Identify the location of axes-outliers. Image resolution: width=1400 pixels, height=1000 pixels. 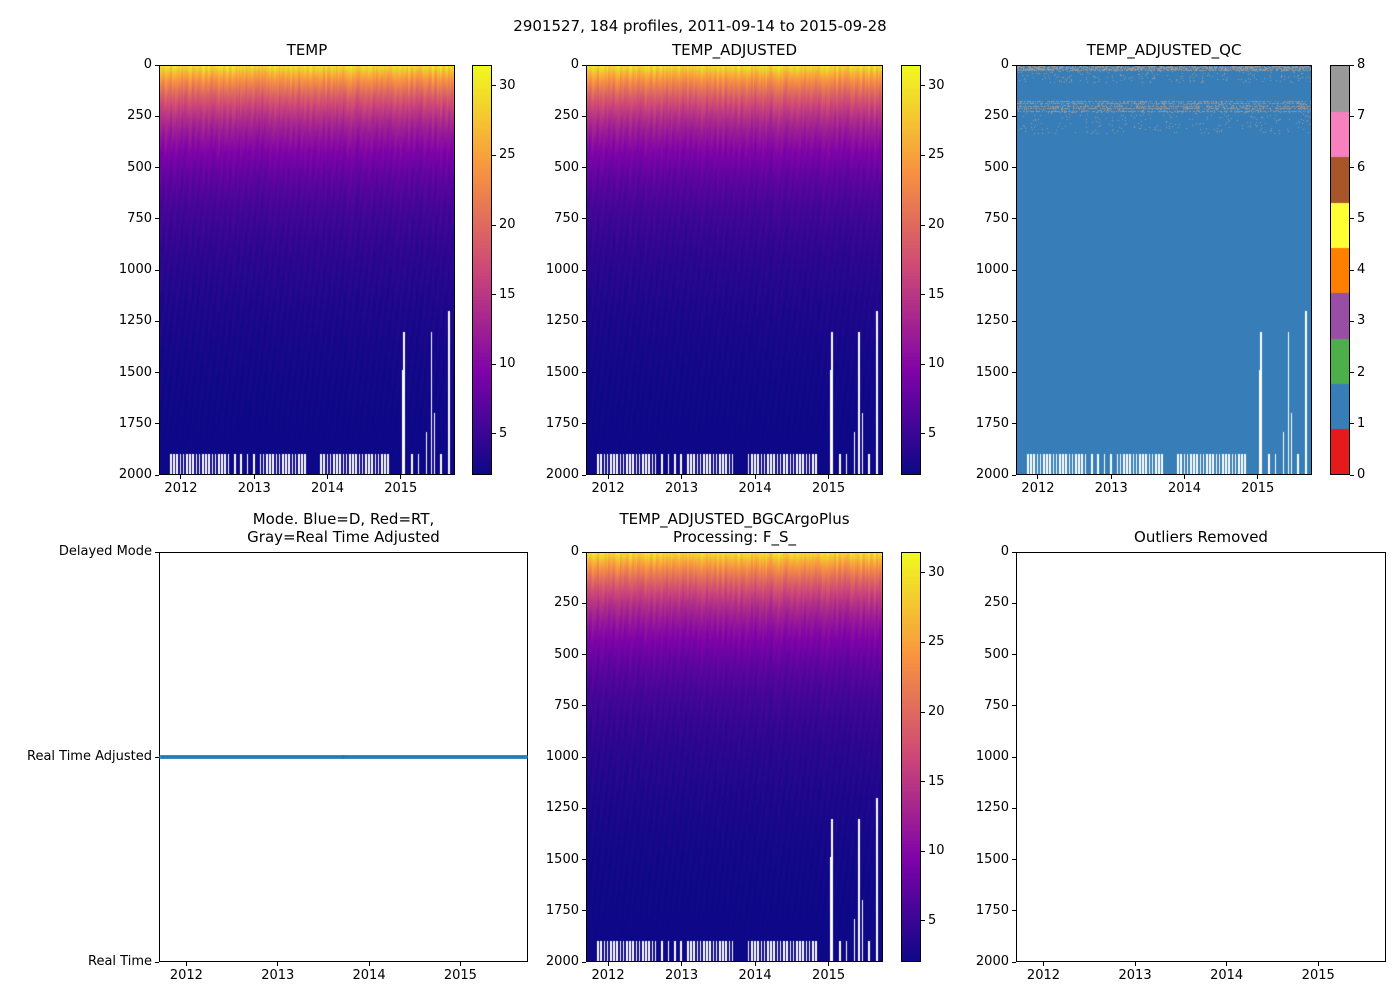
(1201, 757).